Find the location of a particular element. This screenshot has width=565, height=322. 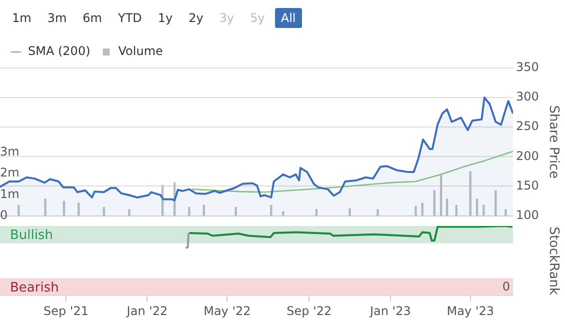

text: YTD is located at coordinates (129, 18).